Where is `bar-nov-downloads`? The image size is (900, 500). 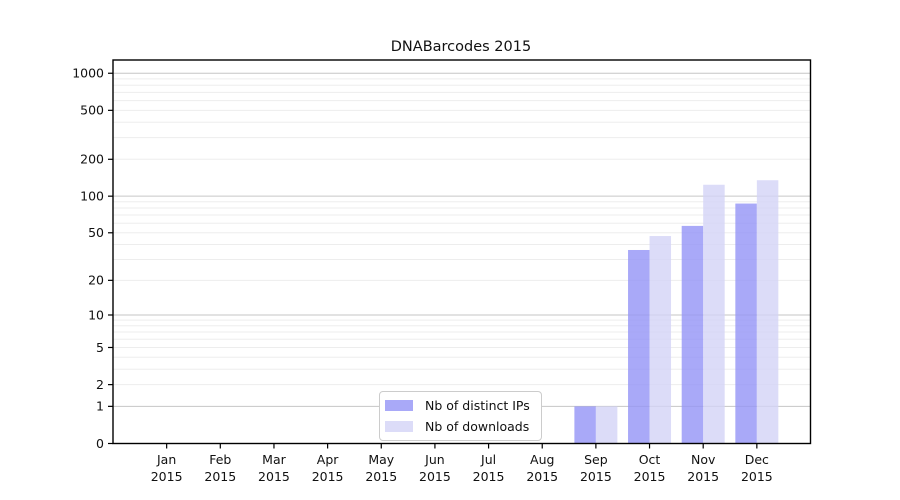
bar-nov-downloads is located at coordinates (714, 314).